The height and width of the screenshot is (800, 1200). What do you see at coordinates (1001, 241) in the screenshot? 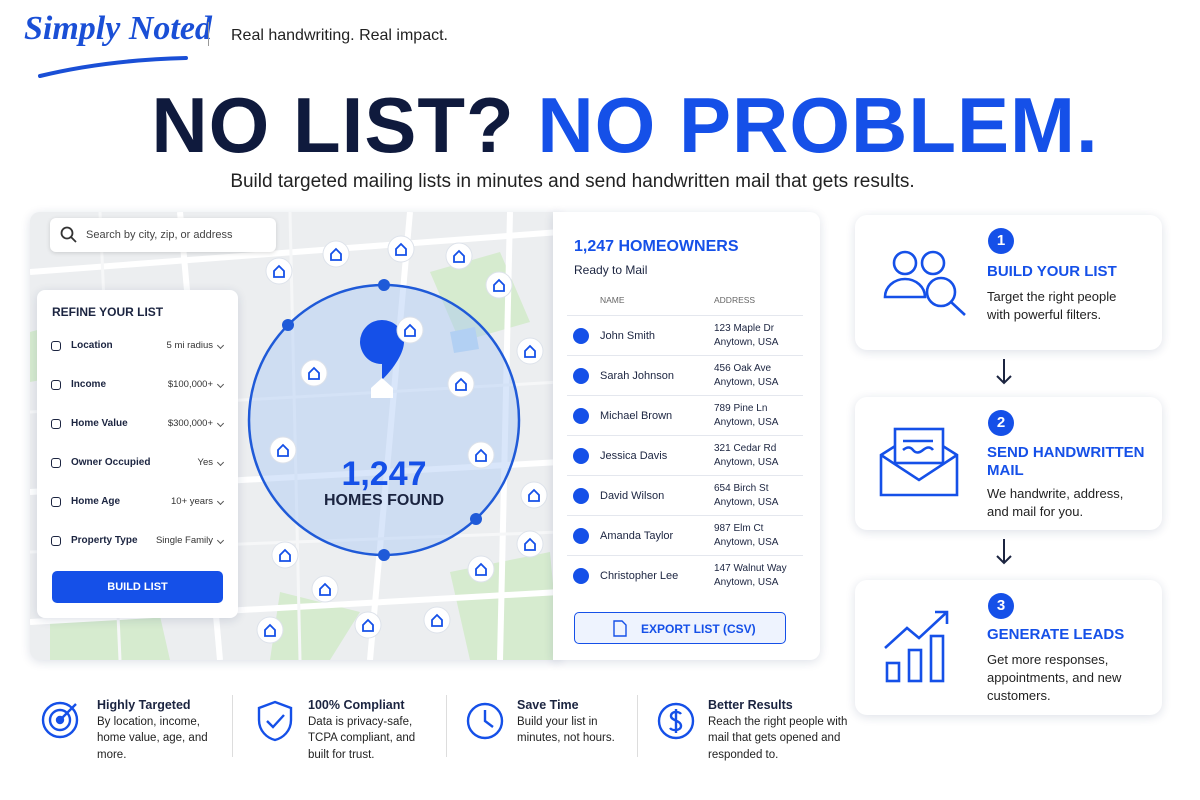
I see `step-number: 1` at bounding box center [1001, 241].